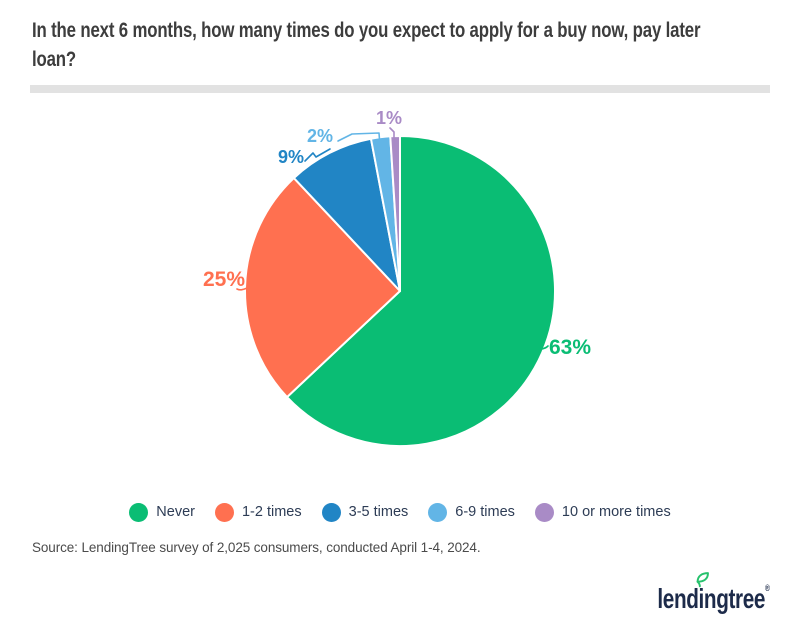  What do you see at coordinates (317, 155) in the screenshot?
I see `leader-line-3-5-times` at bounding box center [317, 155].